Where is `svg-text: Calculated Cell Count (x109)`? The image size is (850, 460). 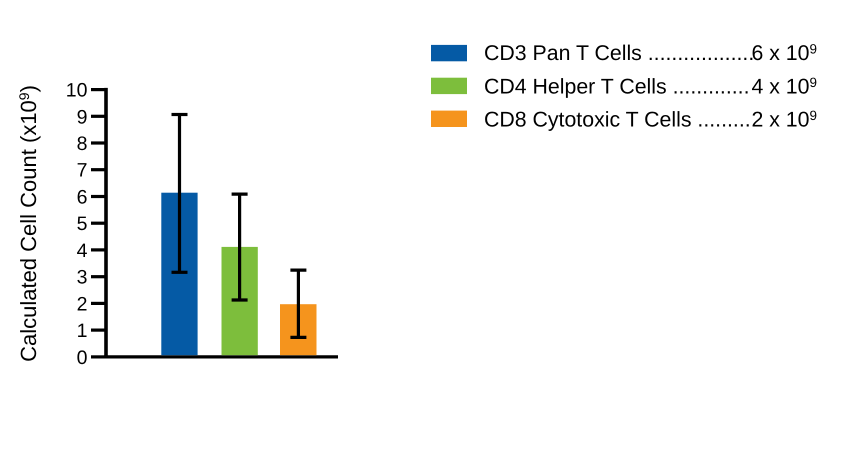
svg-text: Calculated Cell Count (x109) is located at coordinates (28, 223).